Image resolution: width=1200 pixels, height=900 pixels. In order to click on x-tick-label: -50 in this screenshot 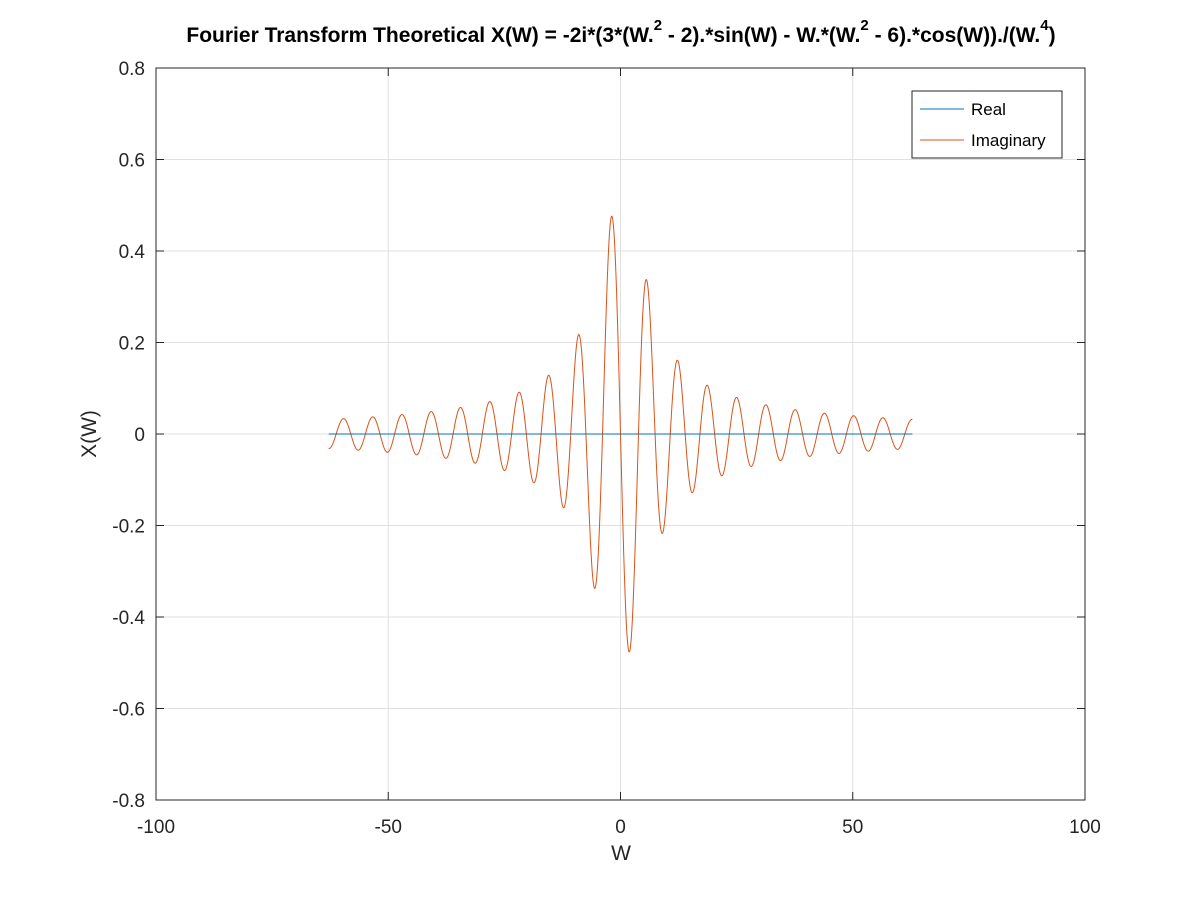, I will do `click(388, 827)`.